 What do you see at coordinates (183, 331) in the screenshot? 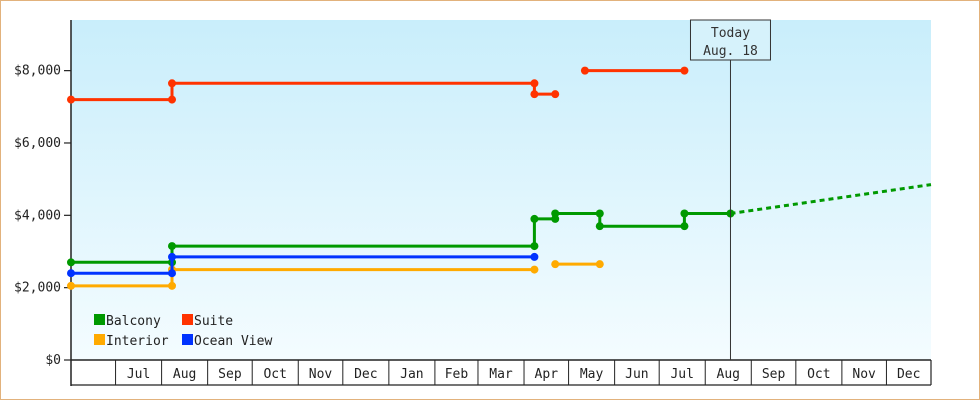
I see `legend: Balcony Suite Interior Ocean View` at bounding box center [183, 331].